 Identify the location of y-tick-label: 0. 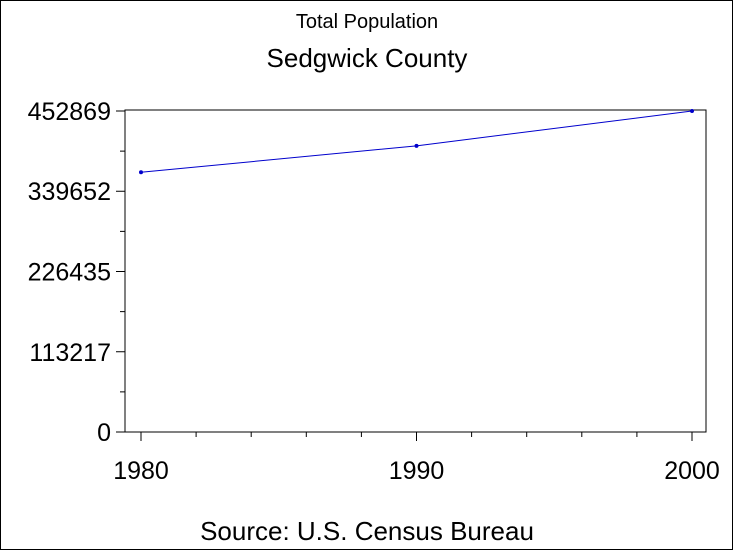
(104, 433).